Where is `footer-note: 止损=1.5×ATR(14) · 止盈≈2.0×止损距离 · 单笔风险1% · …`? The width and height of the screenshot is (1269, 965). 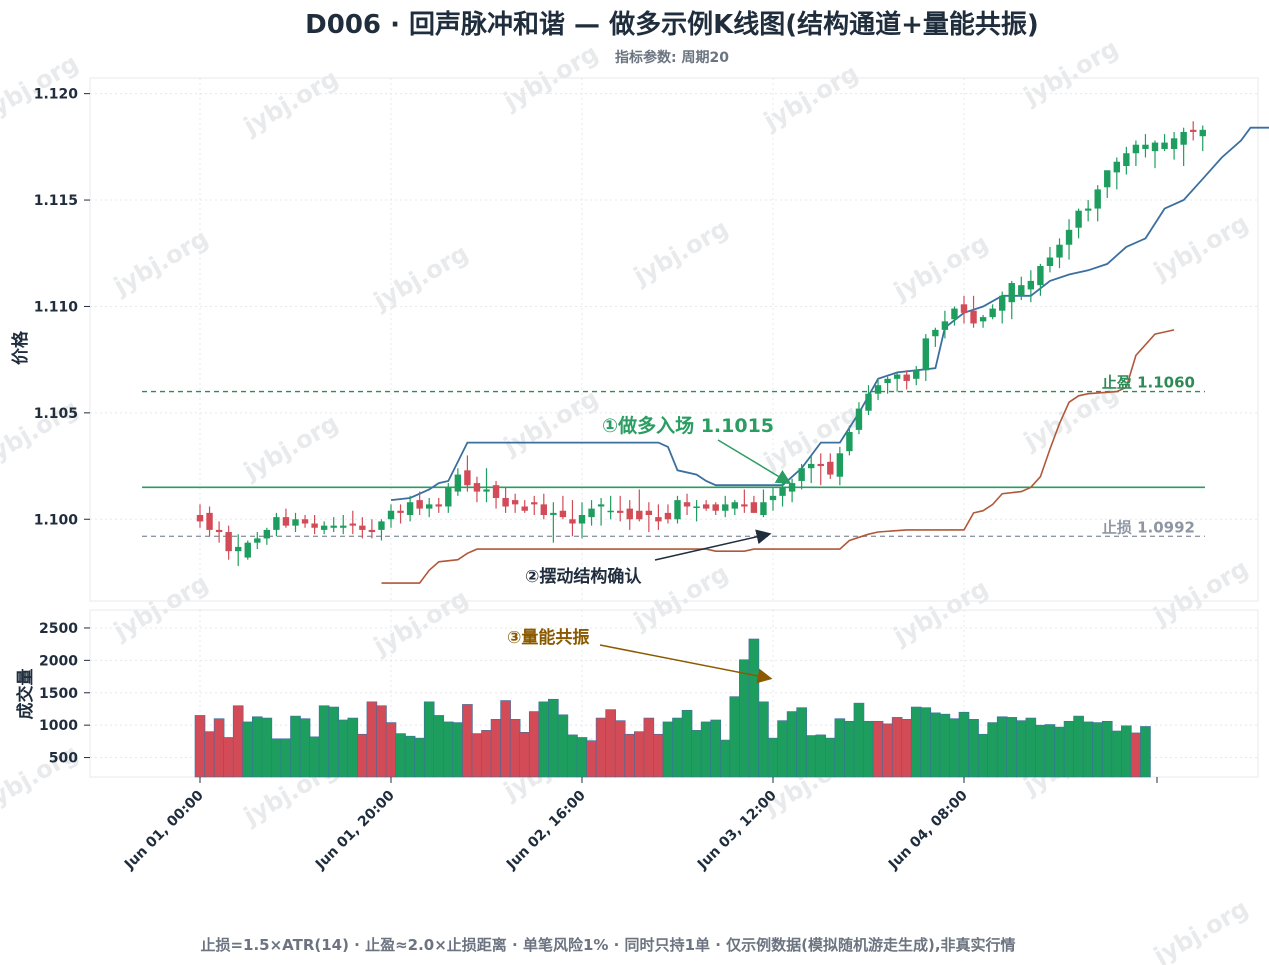
footer-note: 止损=1.5×ATR(14) · 止盈≈2.0×止损距离 · 单笔风险1% · … is located at coordinates (607, 945).